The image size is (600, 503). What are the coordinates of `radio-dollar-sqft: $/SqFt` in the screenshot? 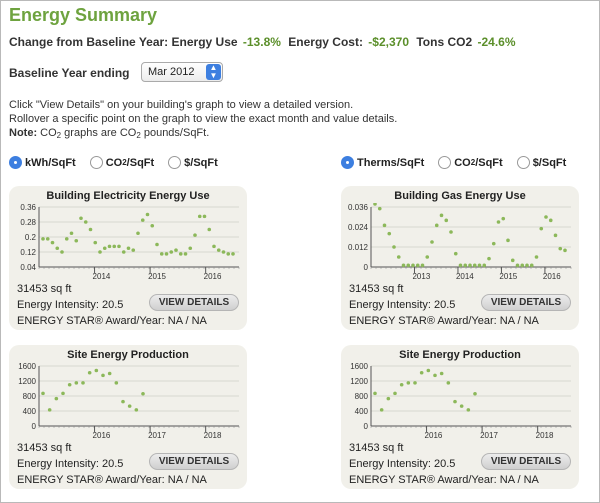 It's located at (193, 162).